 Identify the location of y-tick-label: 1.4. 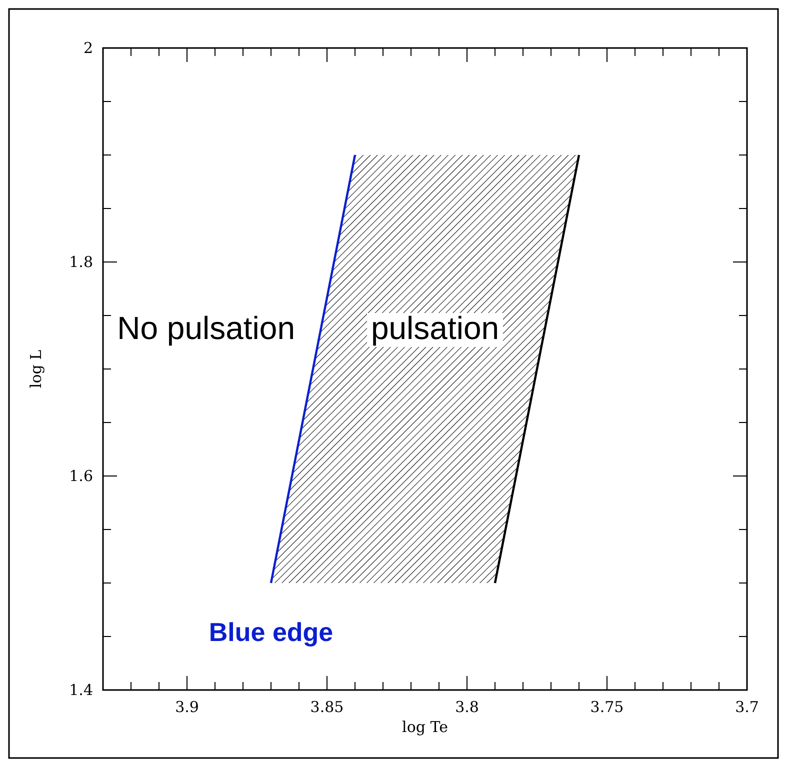
(81, 690).